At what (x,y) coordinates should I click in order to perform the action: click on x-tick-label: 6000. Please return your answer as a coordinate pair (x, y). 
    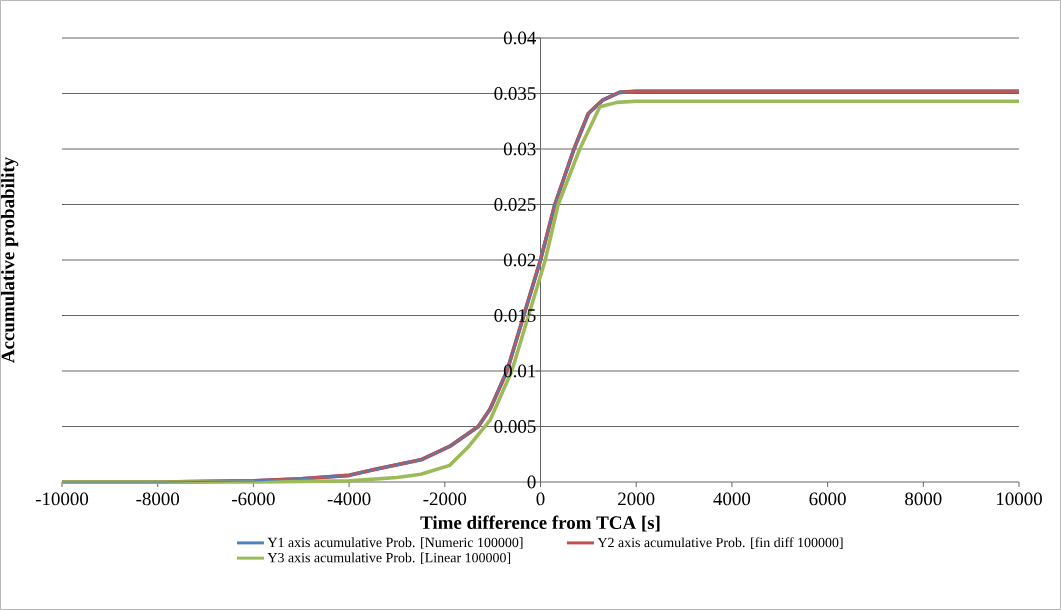
    Looking at the image, I should click on (827, 499).